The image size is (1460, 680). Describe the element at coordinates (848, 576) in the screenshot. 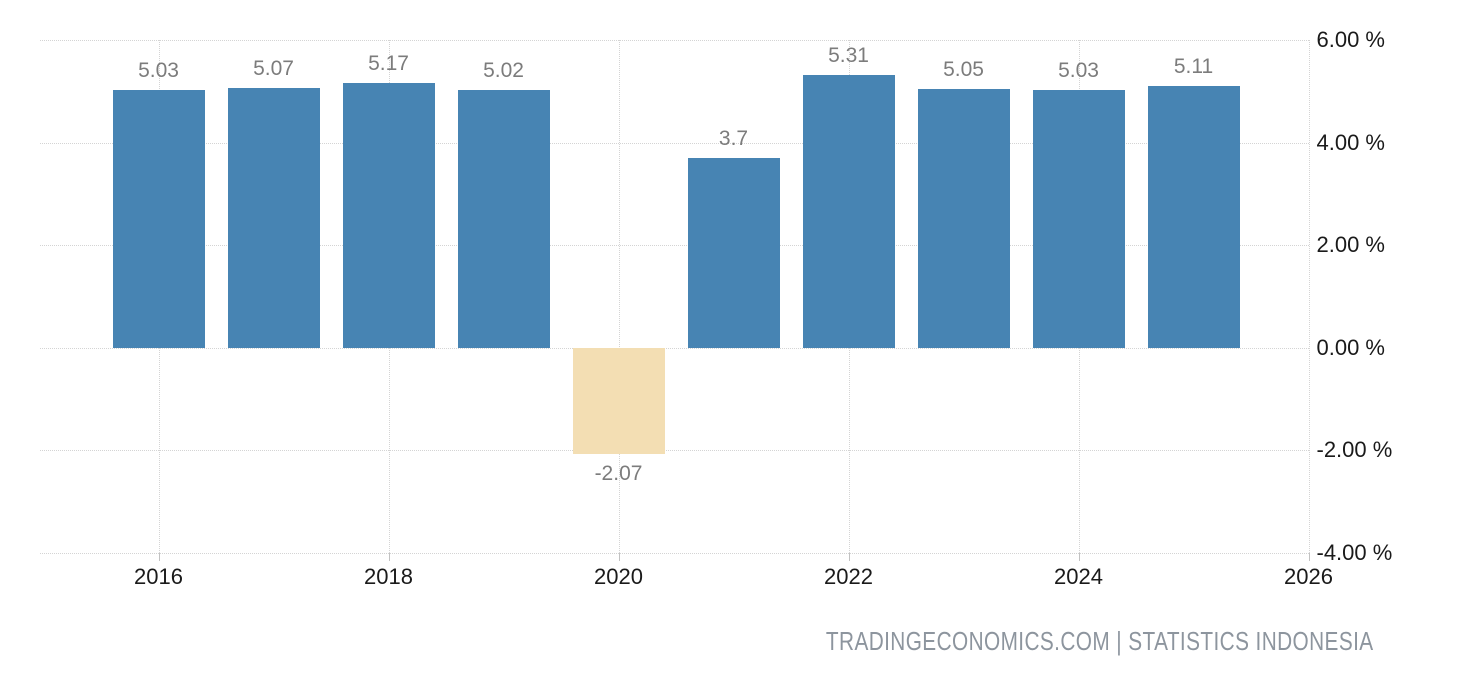

I see `x-axis-label: 2022` at that location.